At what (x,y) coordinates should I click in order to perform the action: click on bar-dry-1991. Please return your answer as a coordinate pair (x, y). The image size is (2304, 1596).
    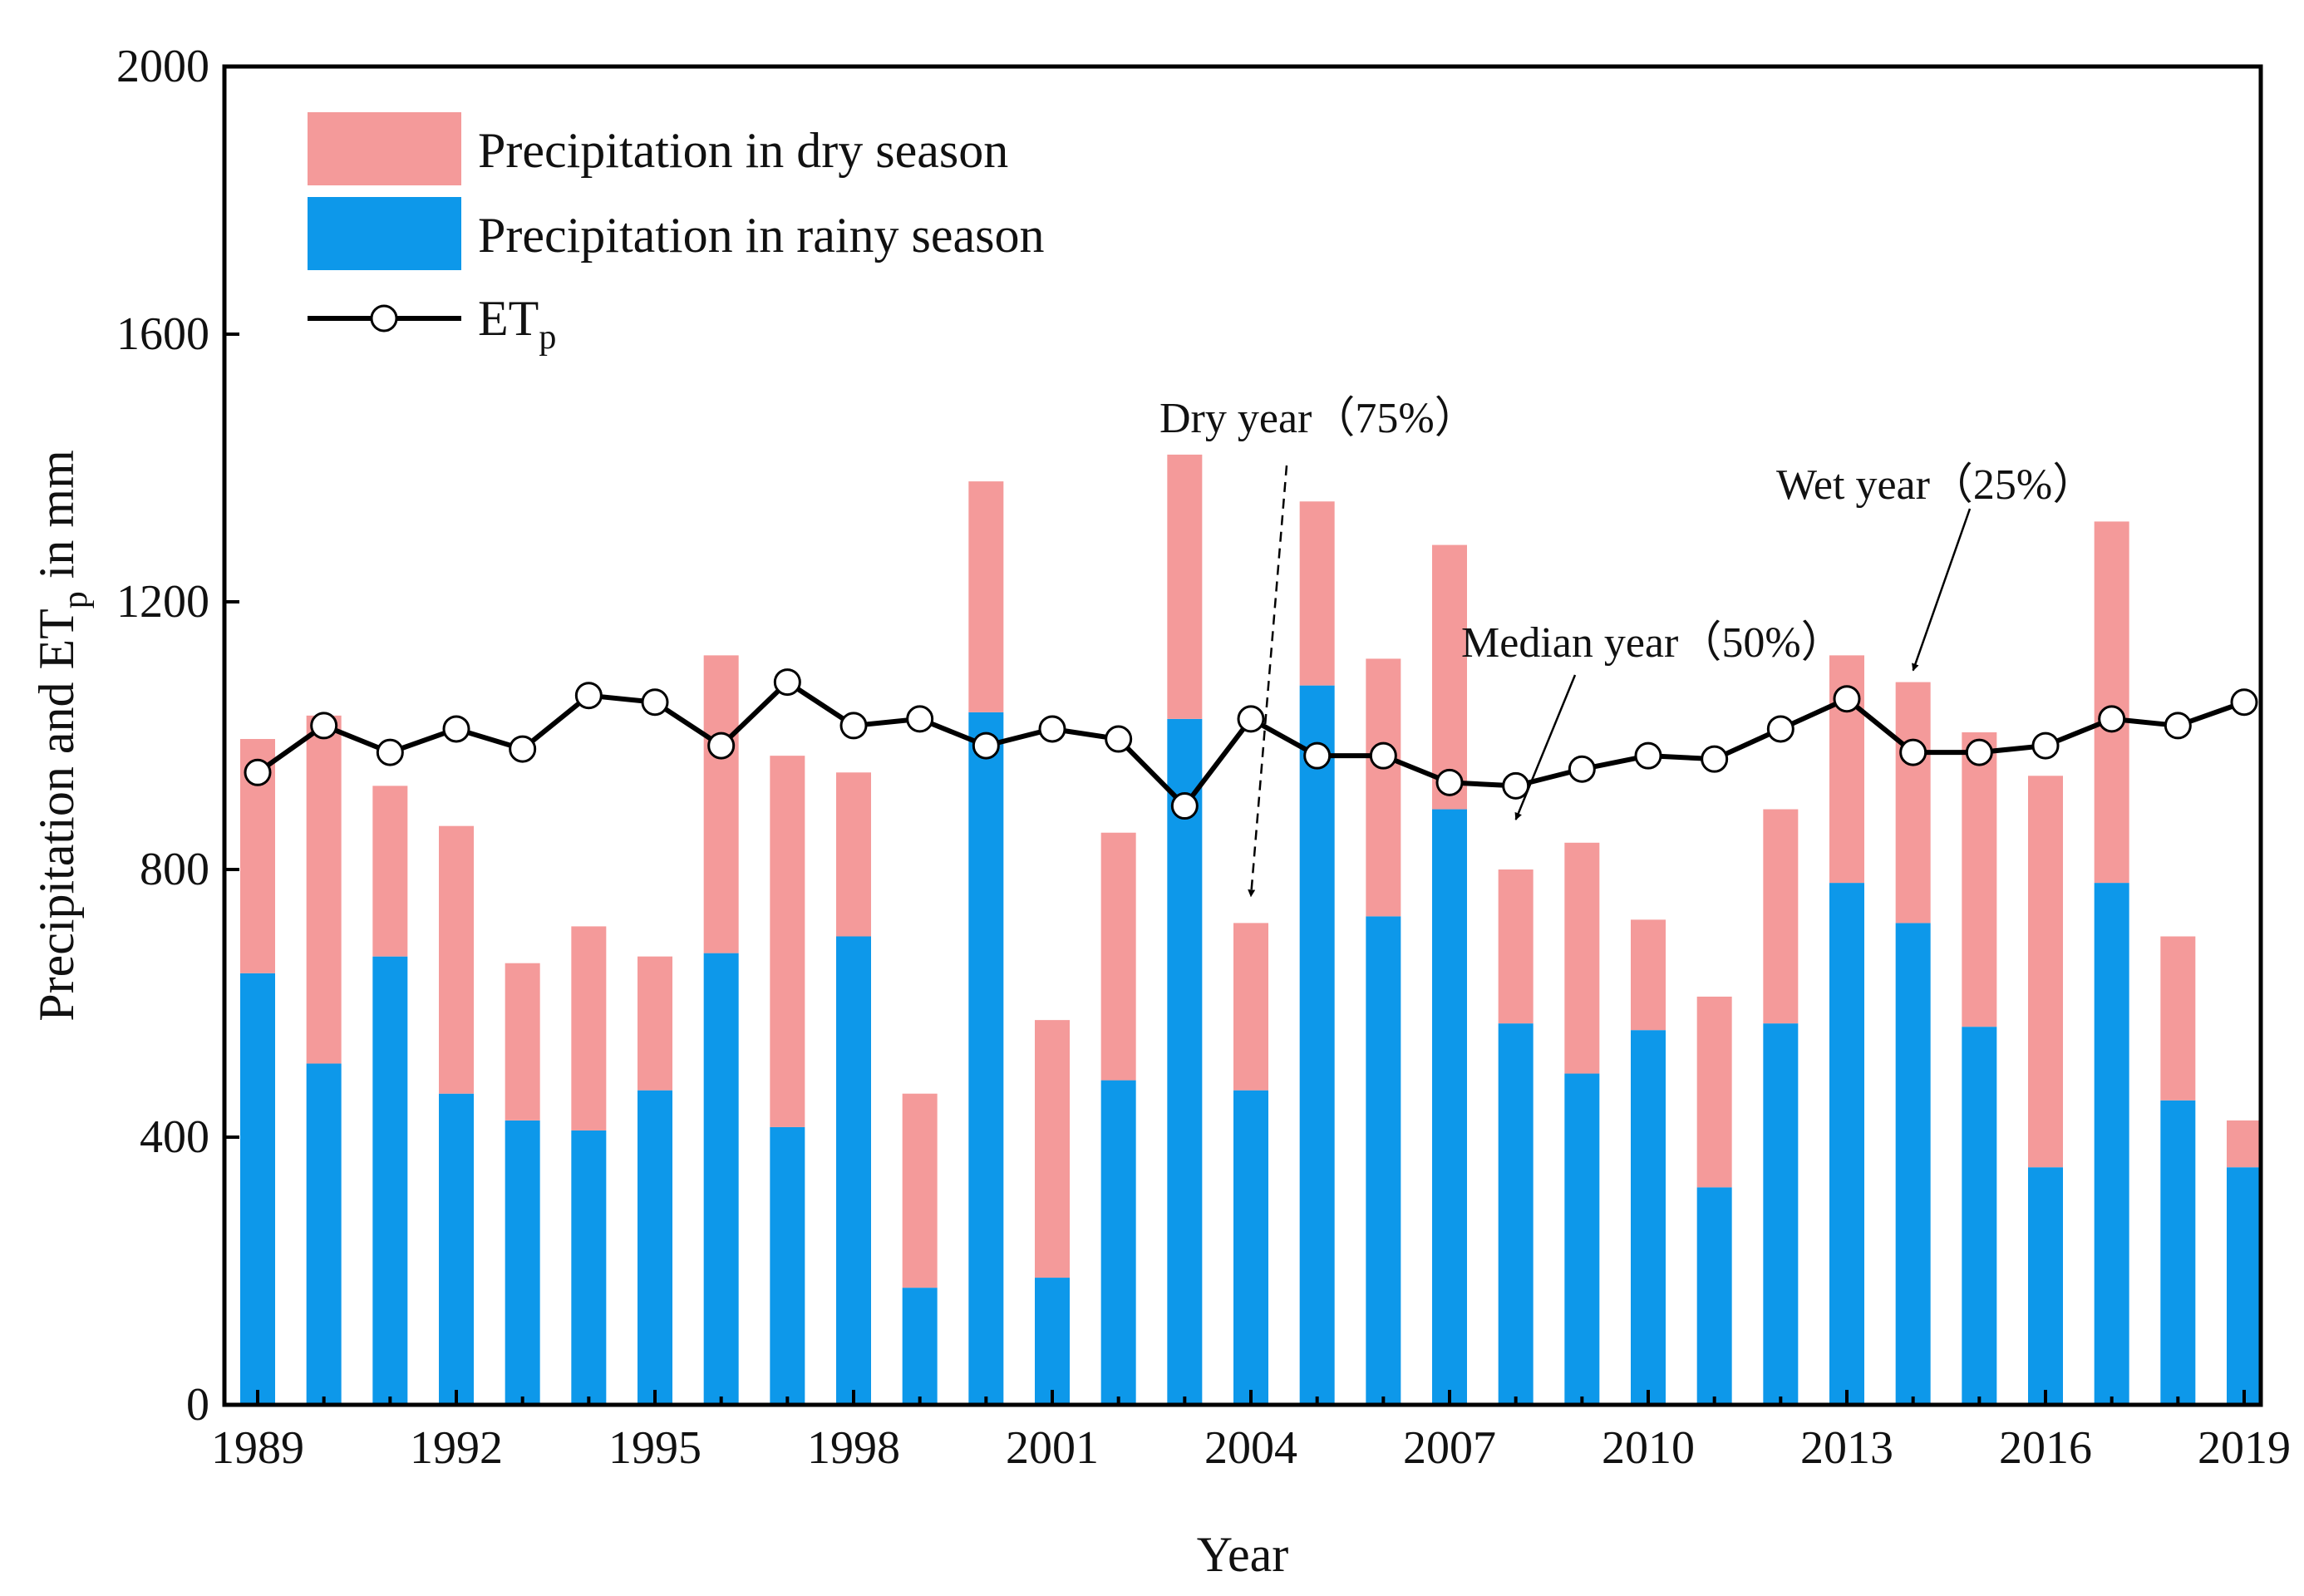
    Looking at the image, I should click on (390, 871).